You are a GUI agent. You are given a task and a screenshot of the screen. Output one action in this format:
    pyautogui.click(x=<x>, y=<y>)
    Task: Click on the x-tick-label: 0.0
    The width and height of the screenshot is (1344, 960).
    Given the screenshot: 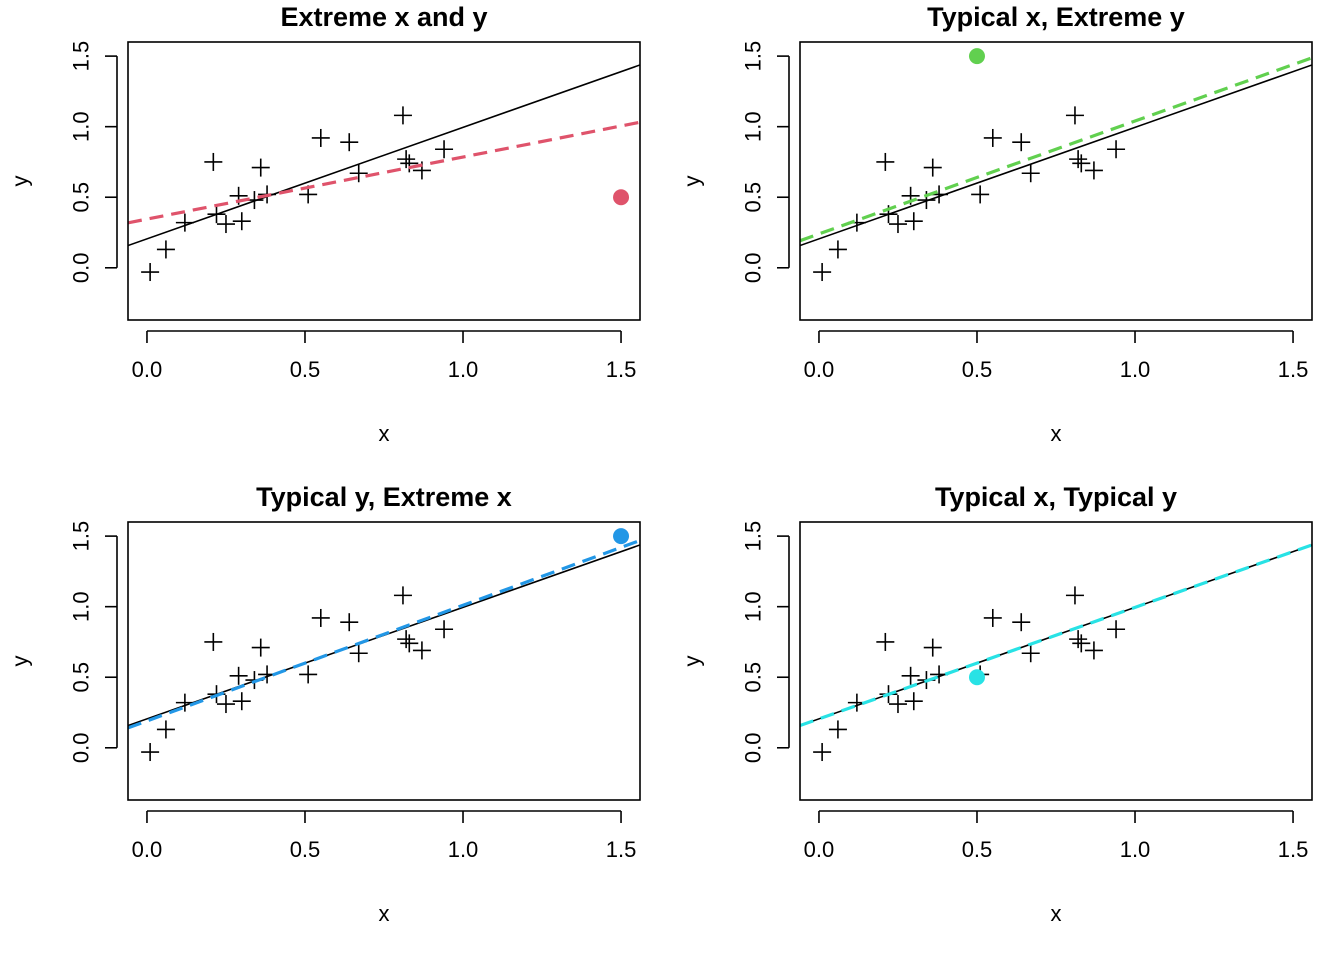 What is the action you would take?
    pyautogui.click(x=819, y=849)
    